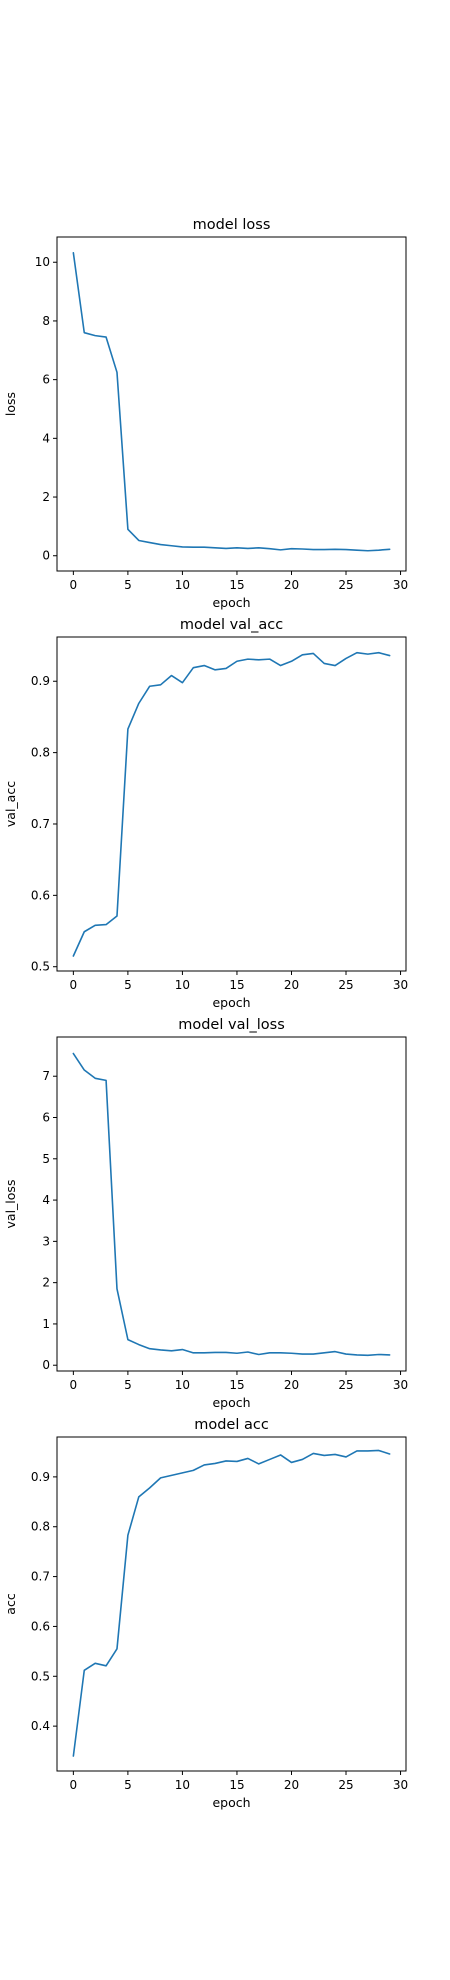 This screenshot has height=1980, width=450. What do you see at coordinates (40, 1726) in the screenshot?
I see `y-tick-label: 0.4` at bounding box center [40, 1726].